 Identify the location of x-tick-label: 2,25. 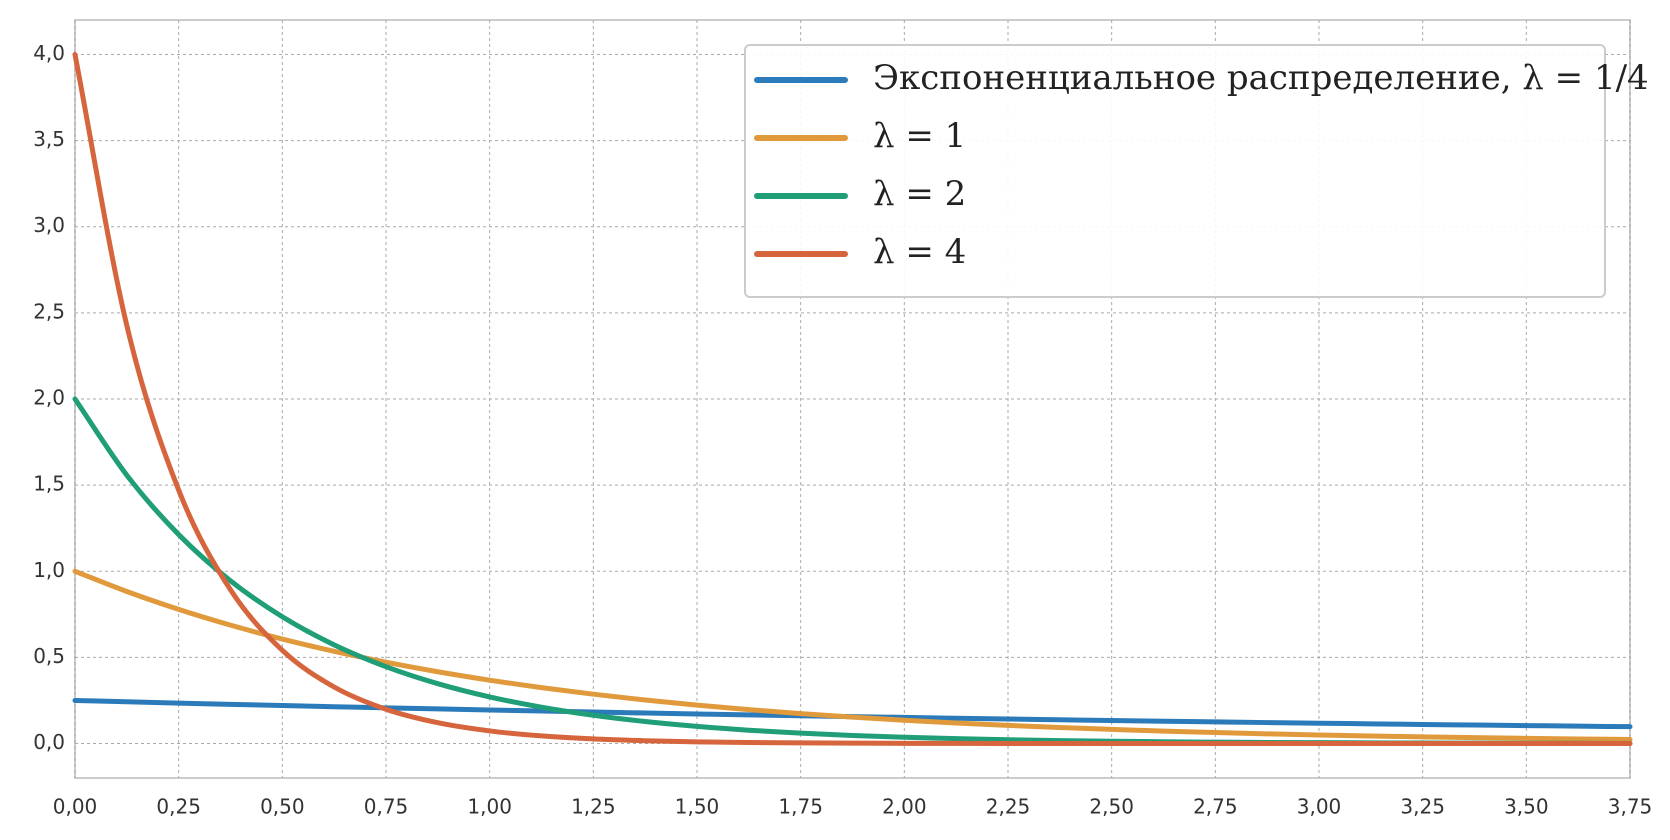
(1008, 807).